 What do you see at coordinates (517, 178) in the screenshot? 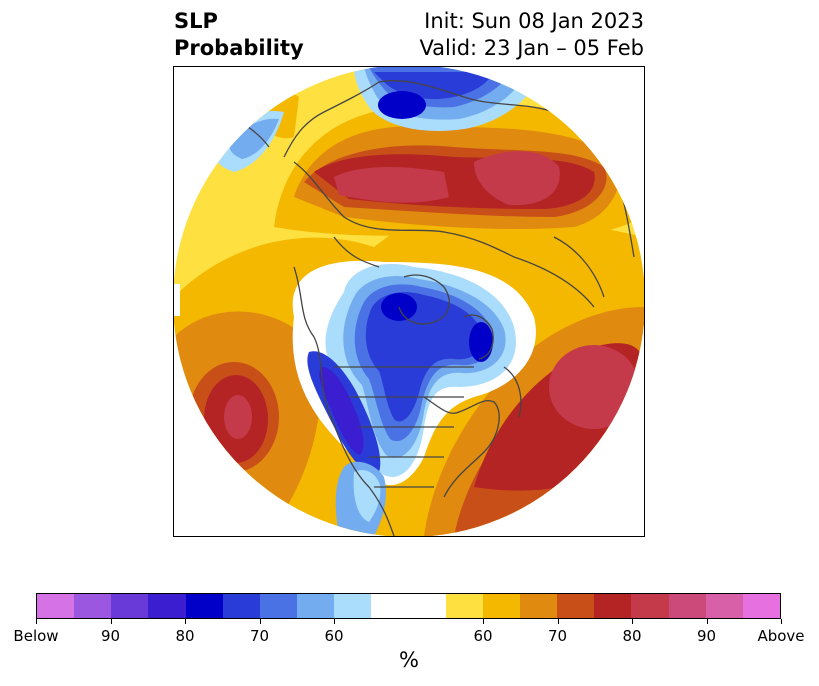
I see `field-above-85-europe` at bounding box center [517, 178].